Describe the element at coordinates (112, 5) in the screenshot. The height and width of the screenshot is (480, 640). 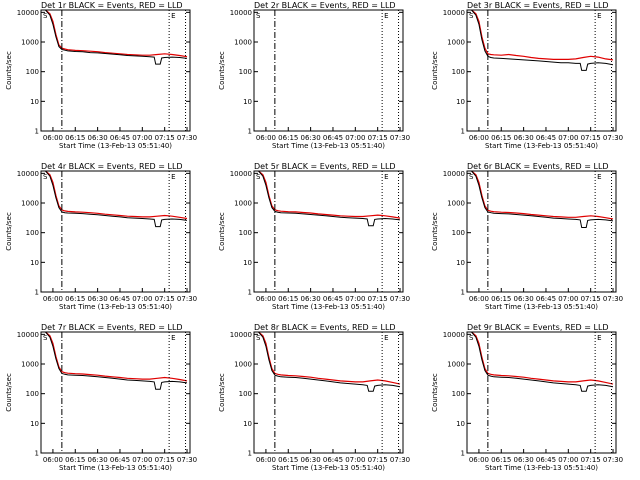
I see `panel-title: Det 1r BLACK = Events, RED = LLD` at that location.